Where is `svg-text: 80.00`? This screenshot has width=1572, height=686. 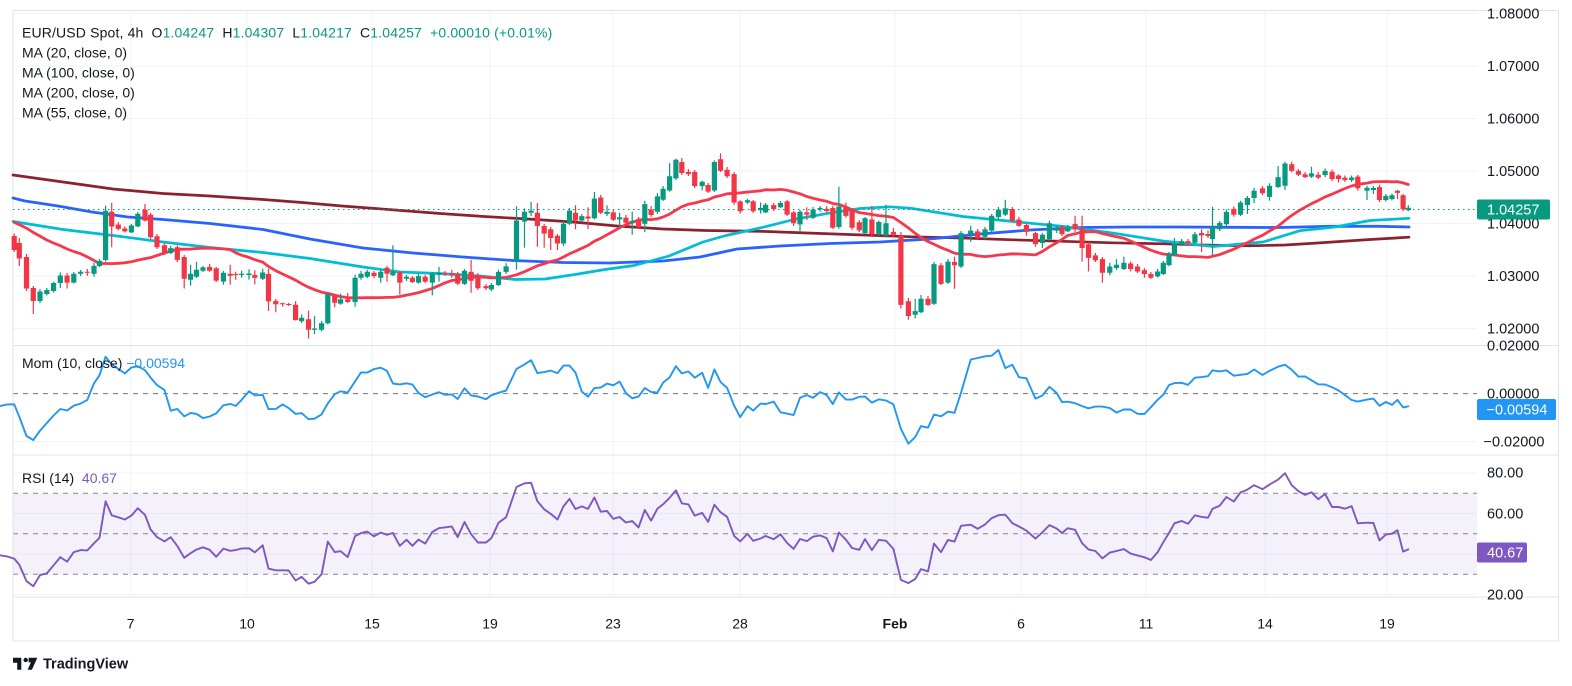
svg-text: 80.00 is located at coordinates (1505, 474).